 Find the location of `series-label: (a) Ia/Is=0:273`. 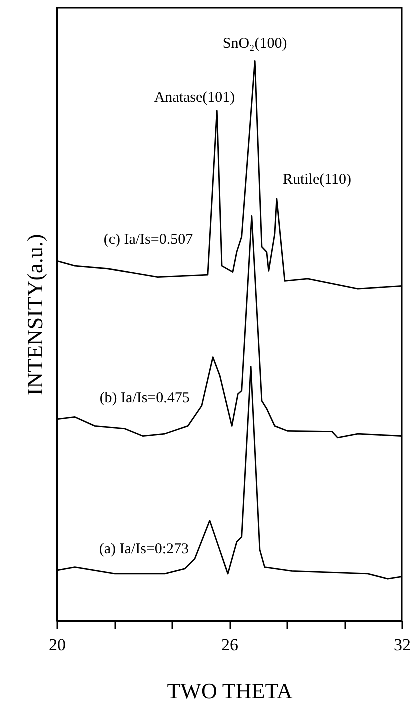

series-label: (a) Ia/Is=0:273 is located at coordinates (144, 550).